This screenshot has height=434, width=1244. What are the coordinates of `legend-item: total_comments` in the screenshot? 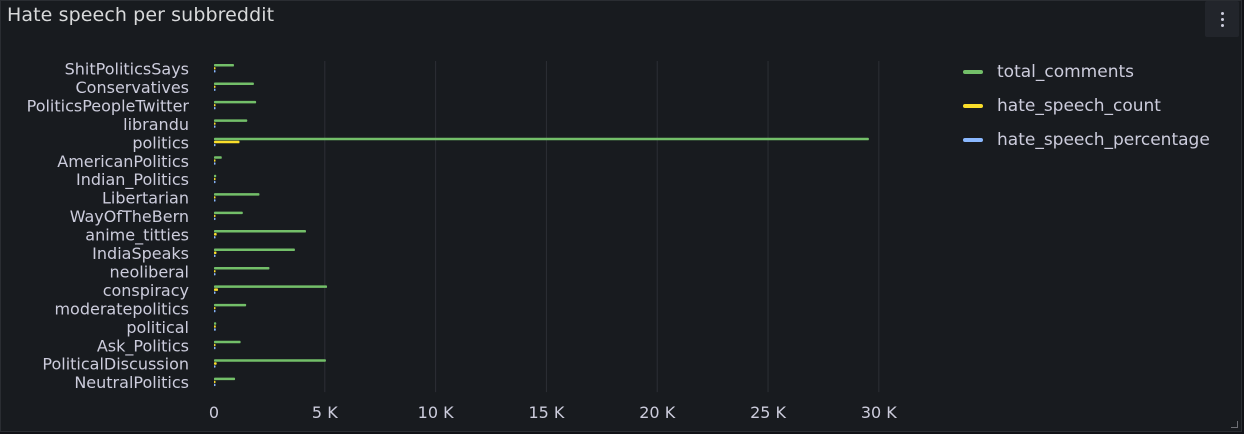 It's located at (1086, 72).